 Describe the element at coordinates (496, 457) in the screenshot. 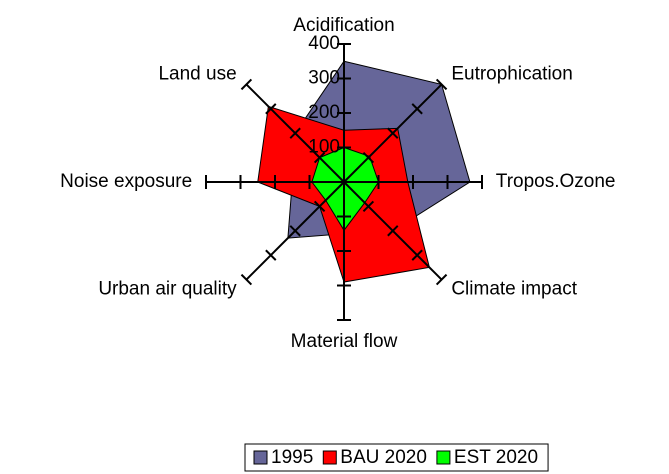

I see `legend-label: EST 2020` at that location.